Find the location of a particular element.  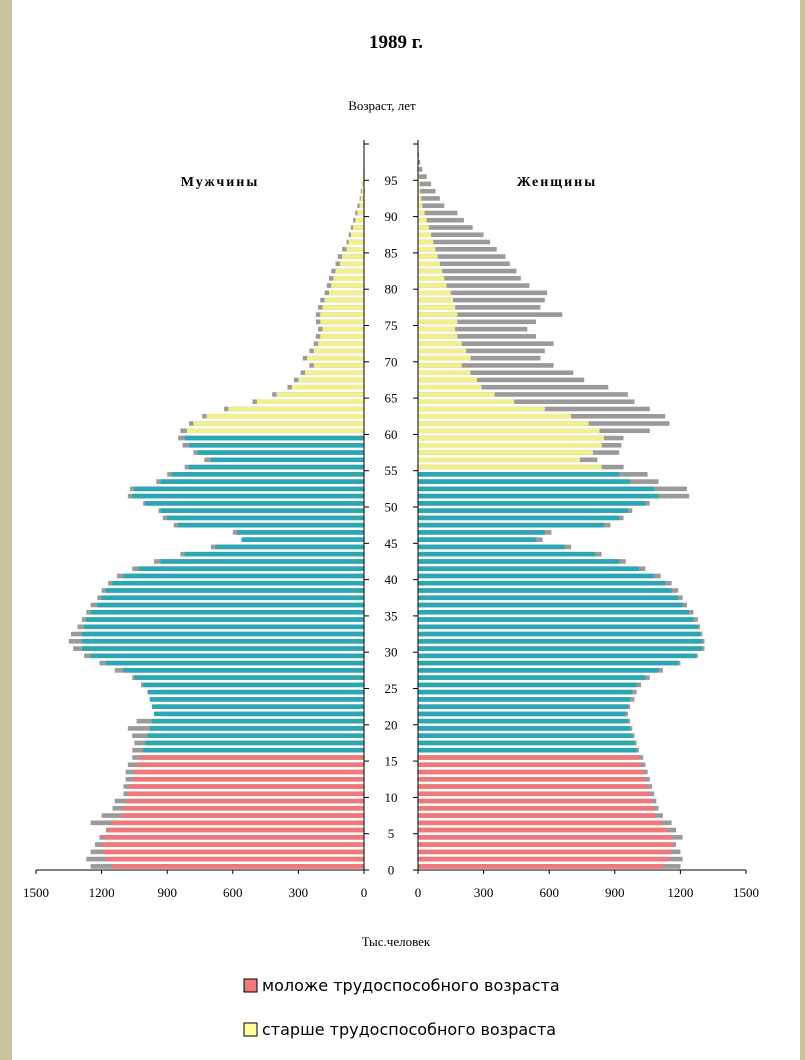

chart-title: 1989 г. is located at coordinates (396, 42).